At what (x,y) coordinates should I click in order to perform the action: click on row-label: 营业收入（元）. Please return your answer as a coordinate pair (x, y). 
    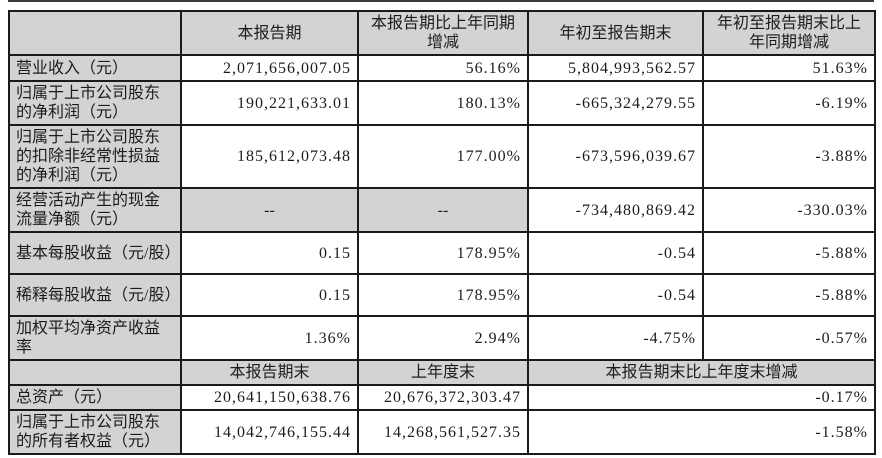
    Looking at the image, I should click on (95, 68).